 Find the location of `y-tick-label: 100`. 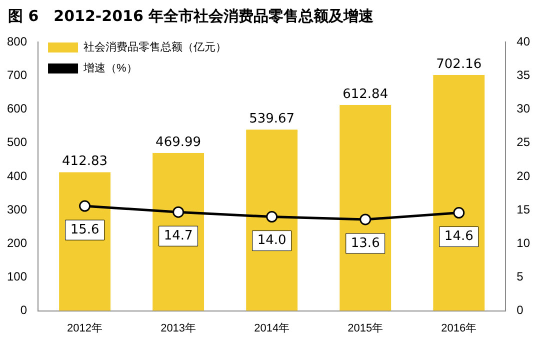

y-tick-label: 100 is located at coordinates (17, 277).